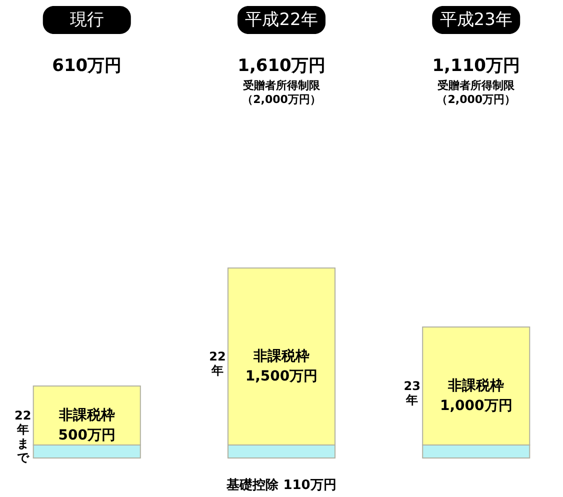 The width and height of the screenshot is (563, 497). Describe the element at coordinates (282, 66) in the screenshot. I see `text: 1,610万円` at that location.